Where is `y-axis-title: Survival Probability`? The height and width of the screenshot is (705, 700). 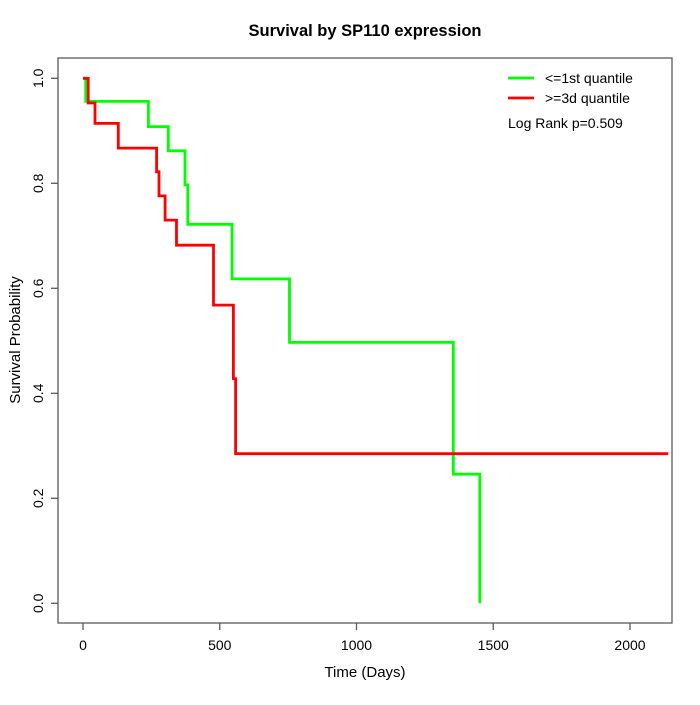
y-axis-title: Survival Probability is located at coordinates (15, 340).